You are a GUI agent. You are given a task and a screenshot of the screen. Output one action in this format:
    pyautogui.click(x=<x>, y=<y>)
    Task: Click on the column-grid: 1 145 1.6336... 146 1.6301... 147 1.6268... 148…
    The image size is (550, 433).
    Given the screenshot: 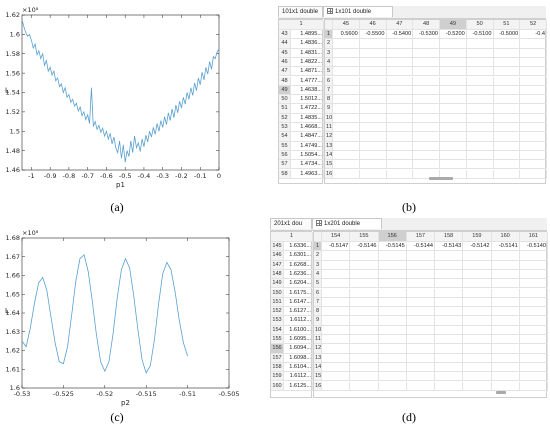 What is the action you would take?
    pyautogui.click(x=291, y=314)
    